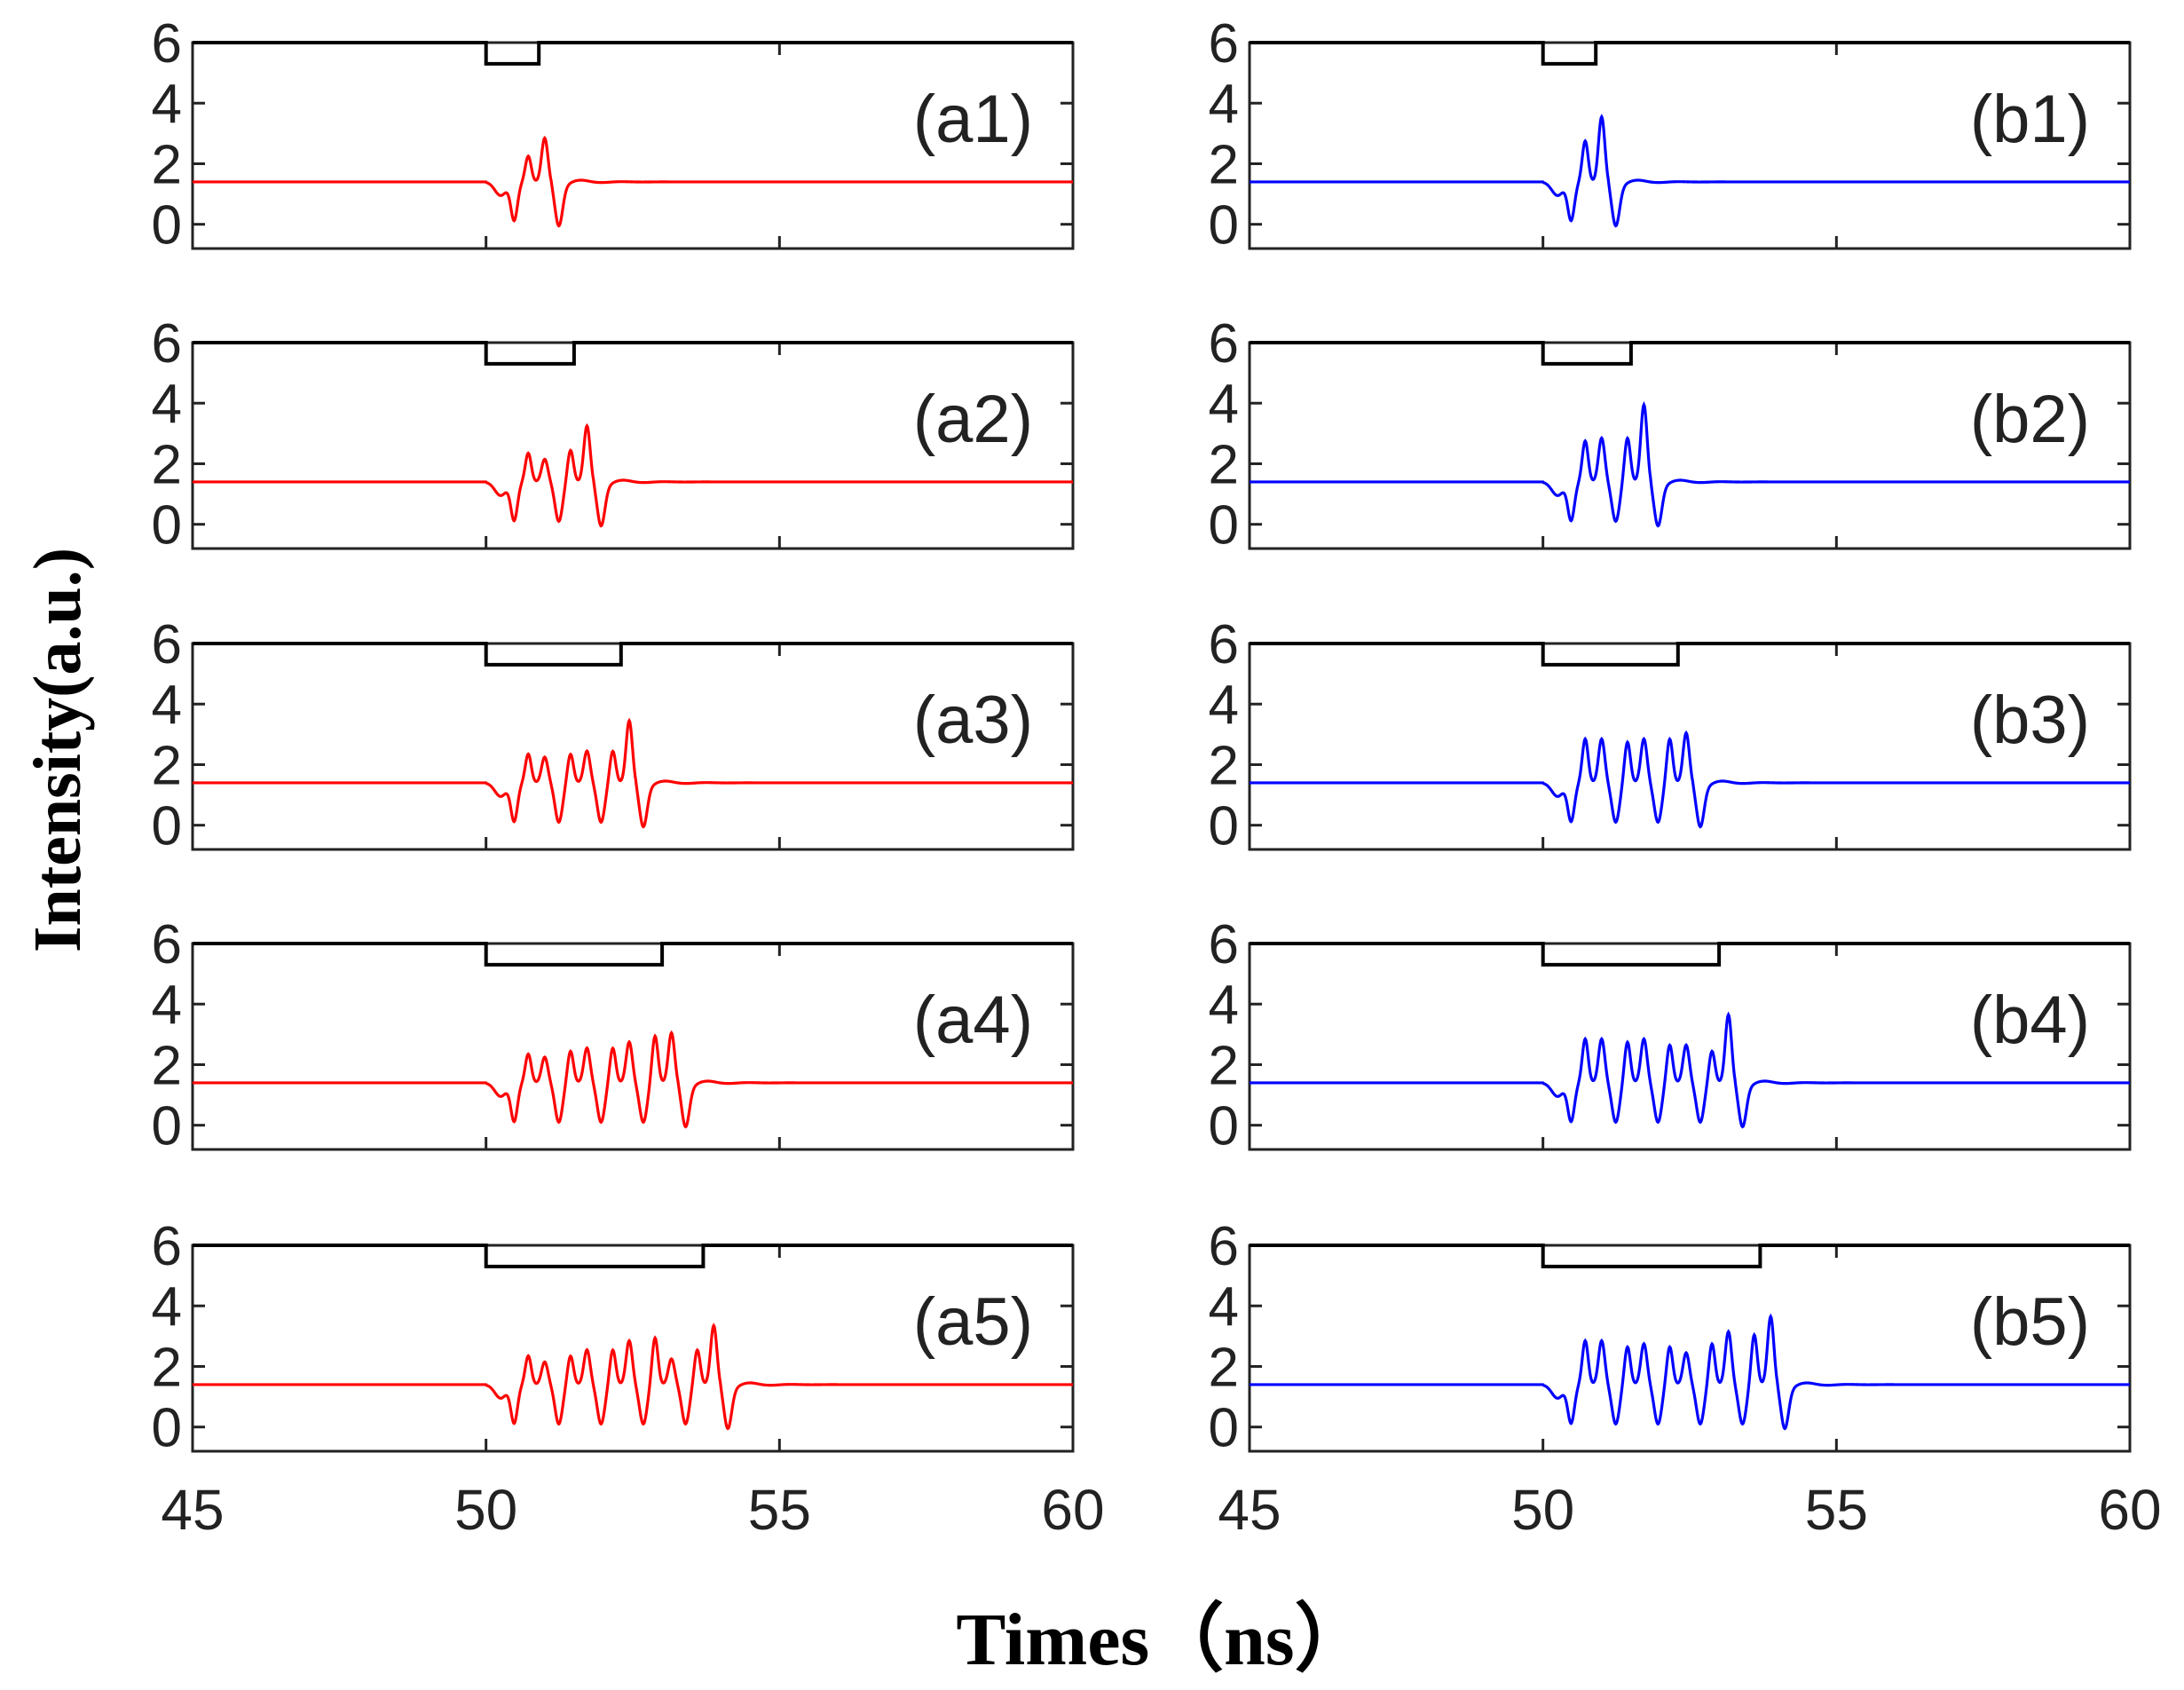  What do you see at coordinates (57, 750) in the screenshot?
I see `y-axis-label: Intensity(a.u.)` at bounding box center [57, 750].